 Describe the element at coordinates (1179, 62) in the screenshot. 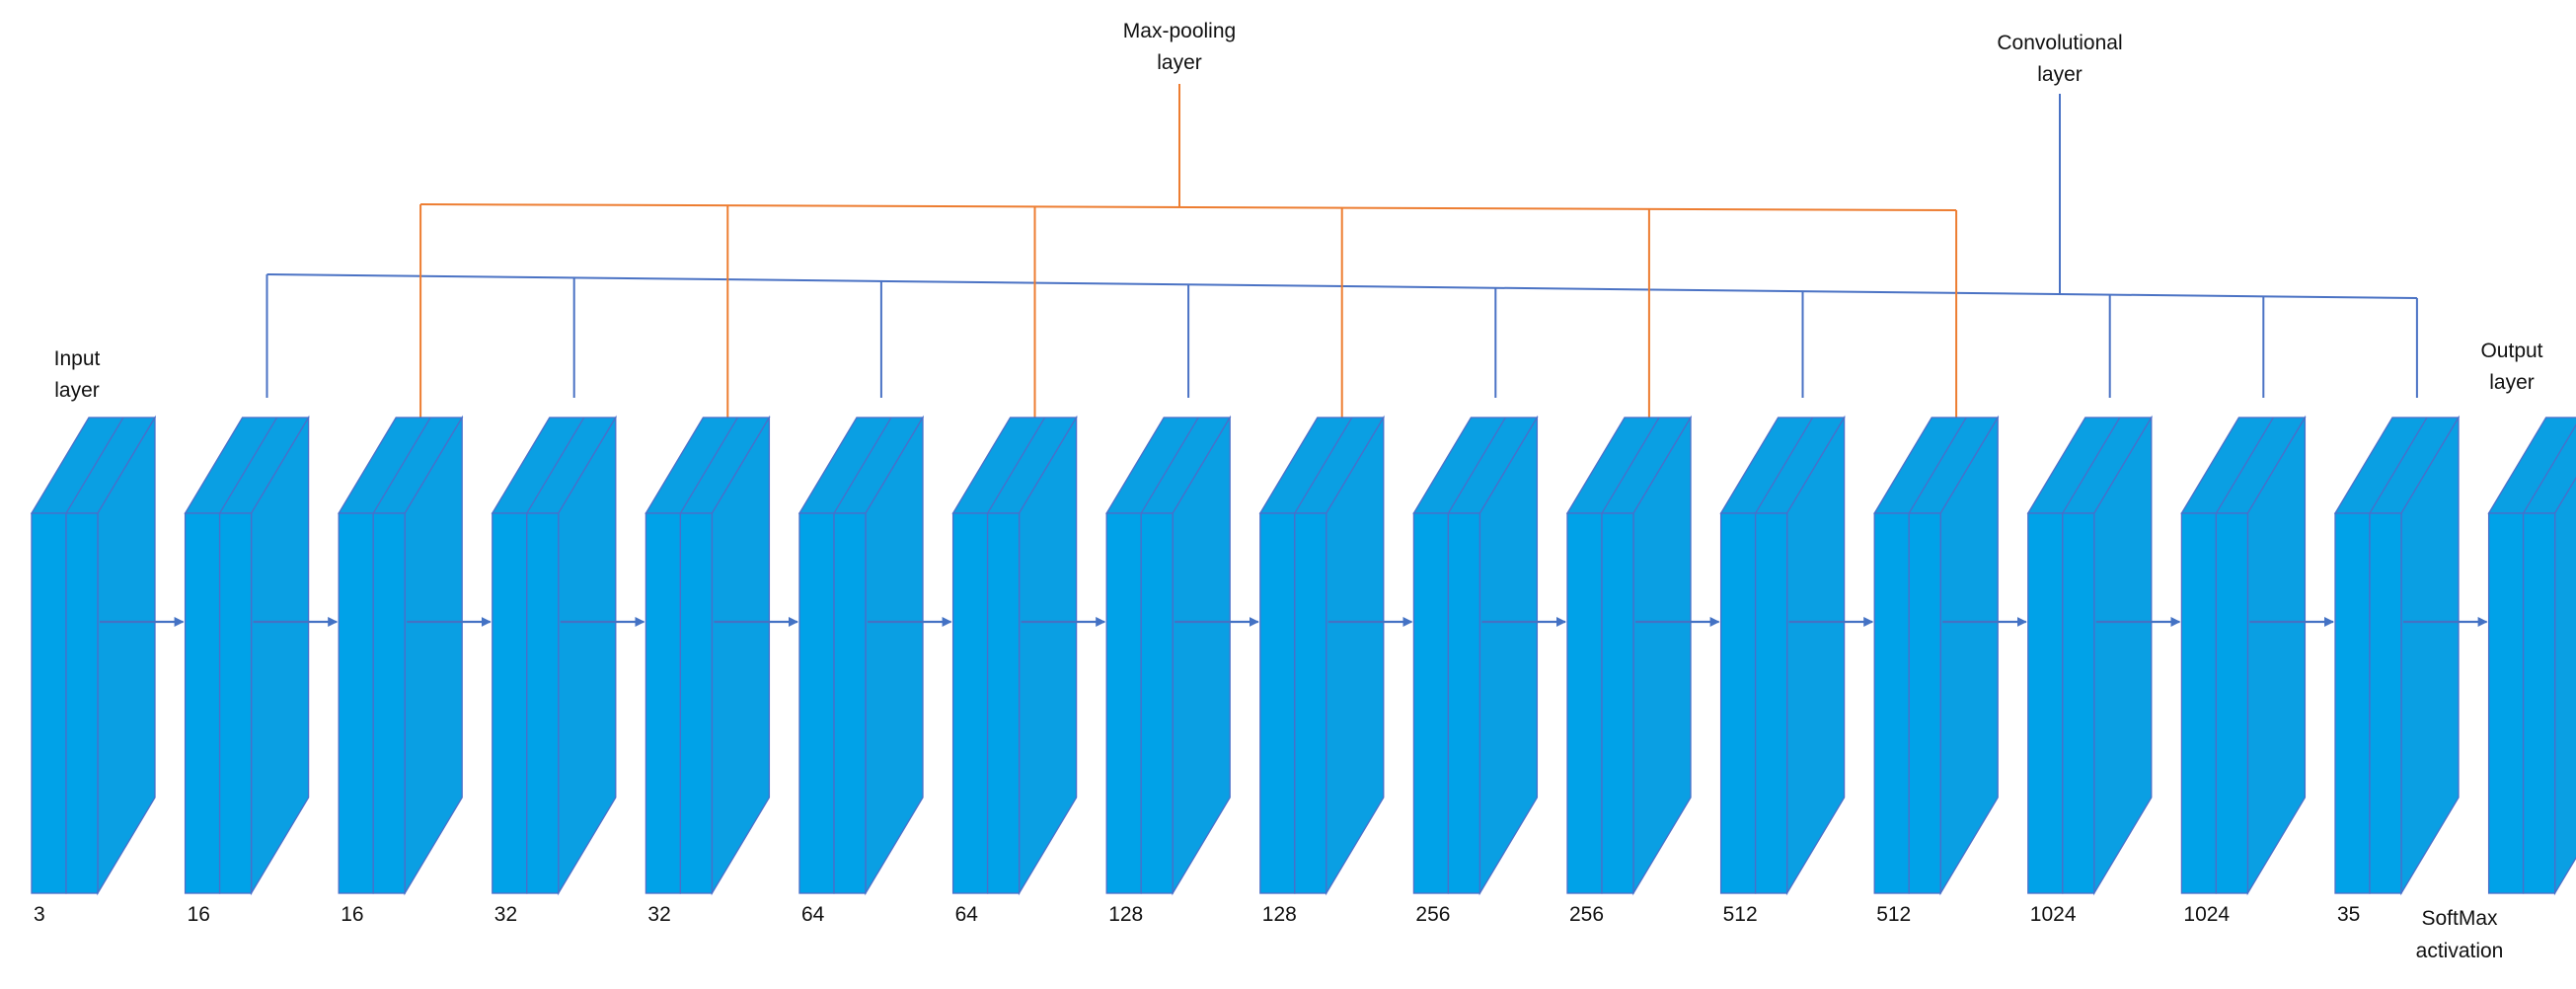

I see `maxpool-label-line2: layer` at that location.